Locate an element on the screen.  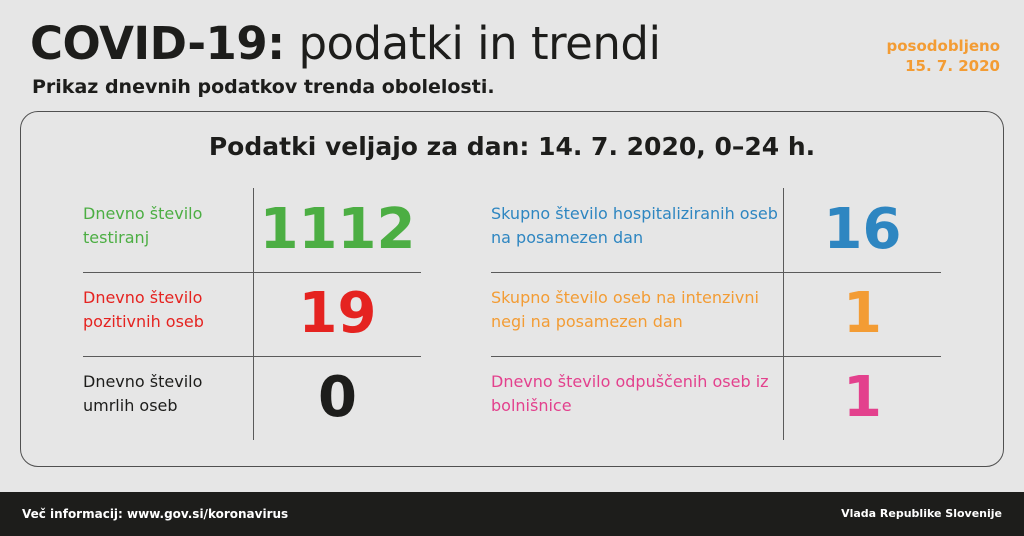
stat-row-tests: Dnevno število testiranj 1112 is located at coordinates (252, 230).